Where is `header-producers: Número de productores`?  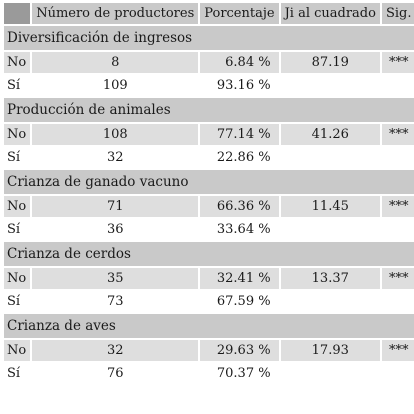 header-producers: Número de productores is located at coordinates (115, 13).